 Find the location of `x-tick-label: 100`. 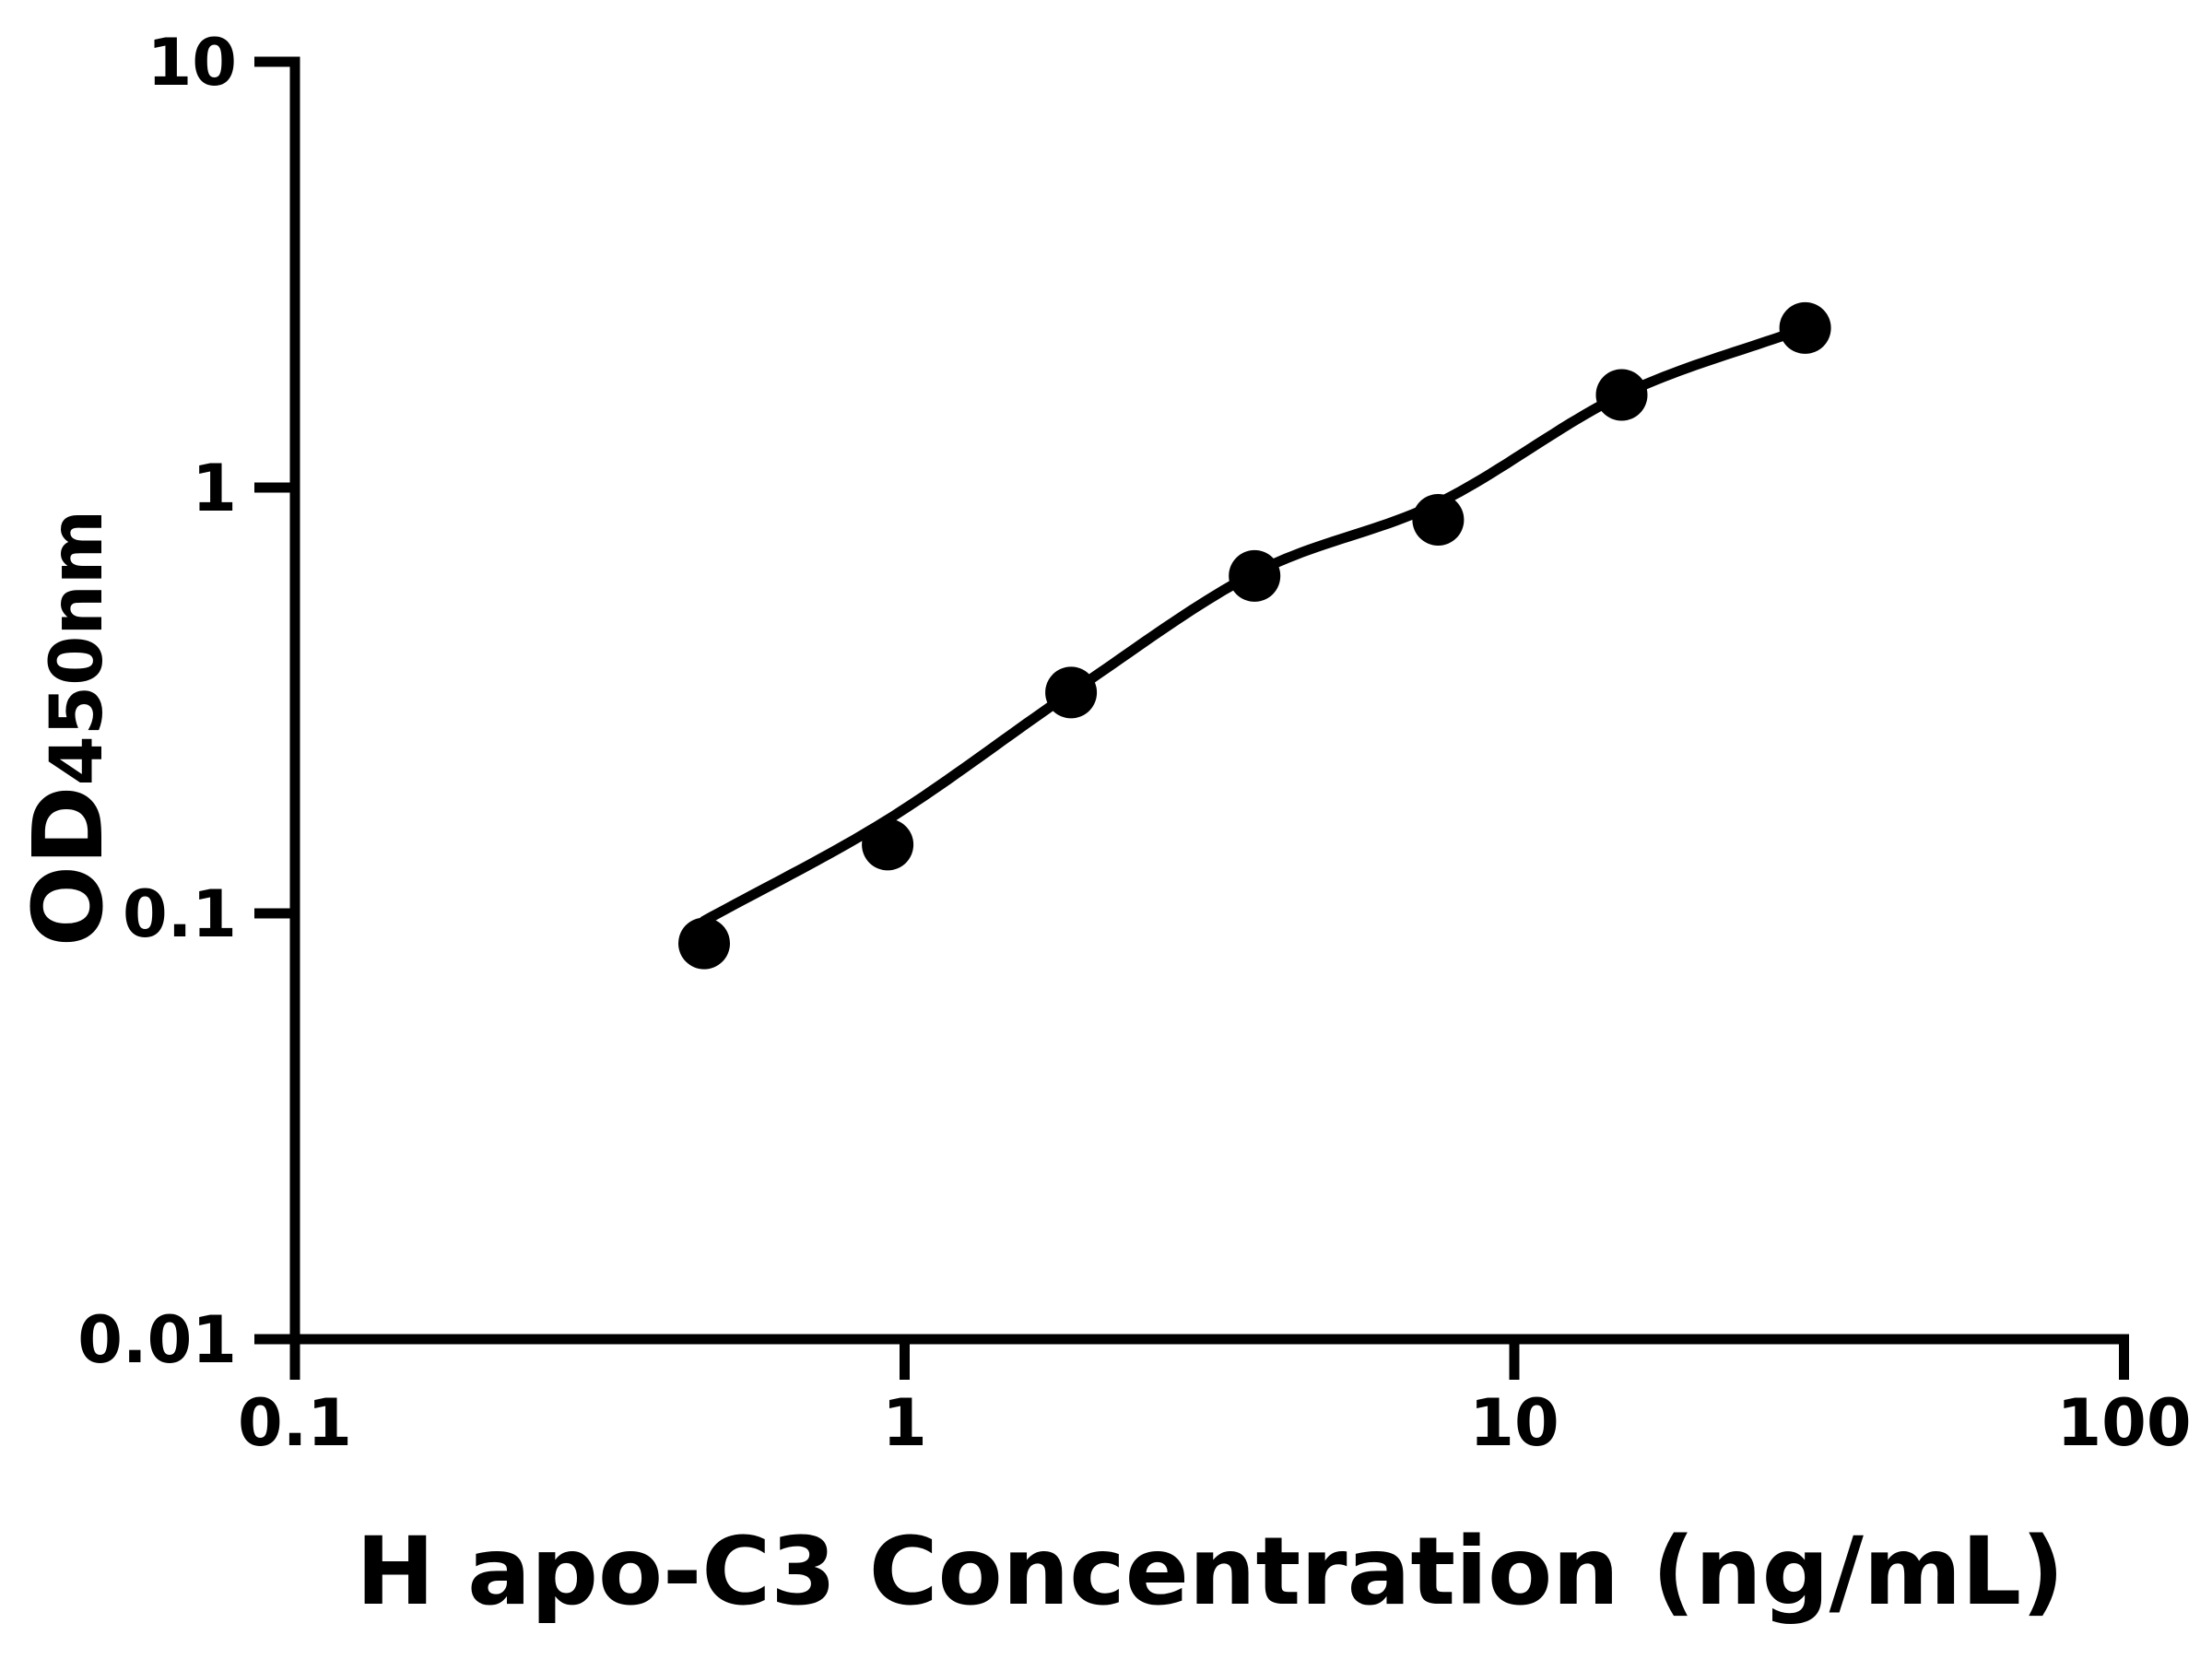

x-tick-label: 100 is located at coordinates (2123, 1423).